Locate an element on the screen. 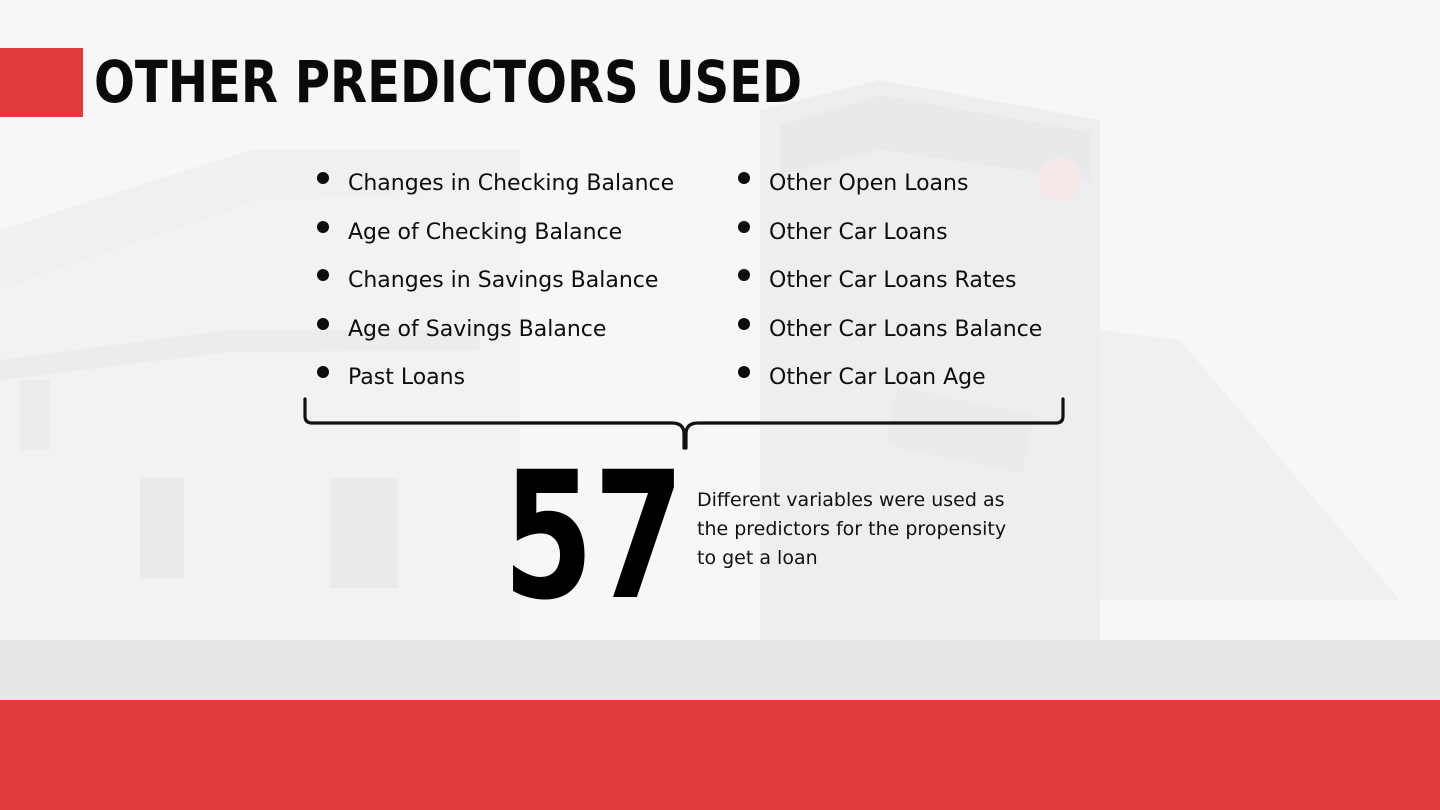 This screenshot has height=810, width=1440. list-item: Other Car Loan Age is located at coordinates (888, 378).